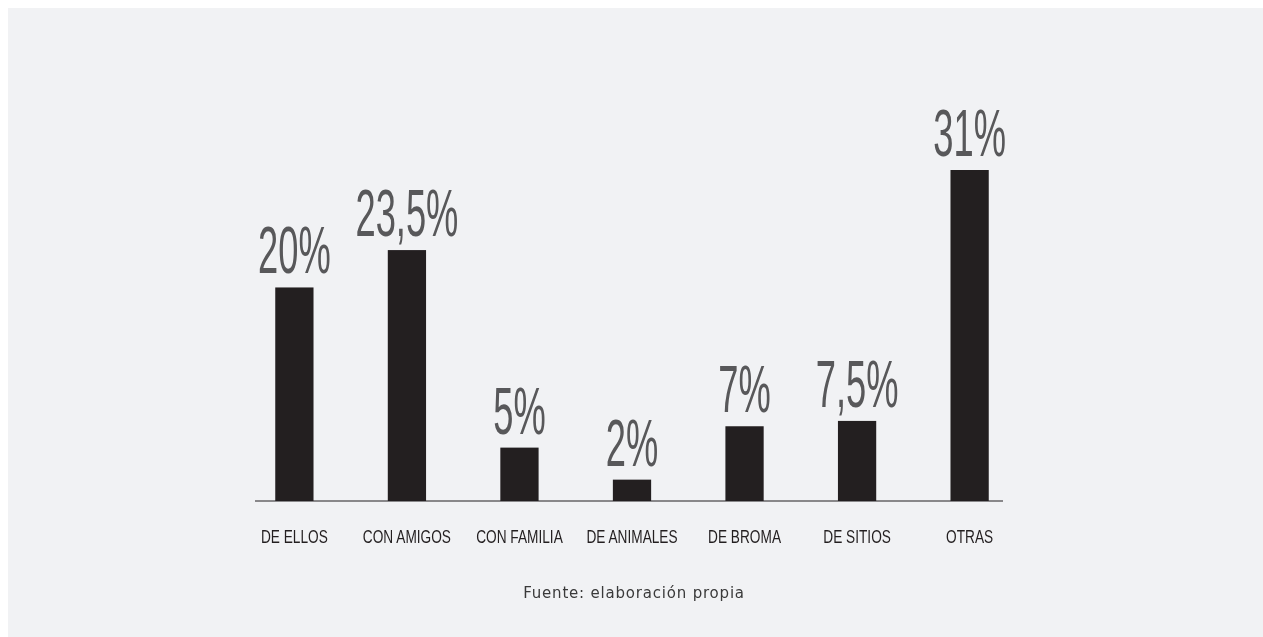 This screenshot has height=637, width=1263. I want to click on source-note: Fuente: elaboración propia, so click(634, 593).